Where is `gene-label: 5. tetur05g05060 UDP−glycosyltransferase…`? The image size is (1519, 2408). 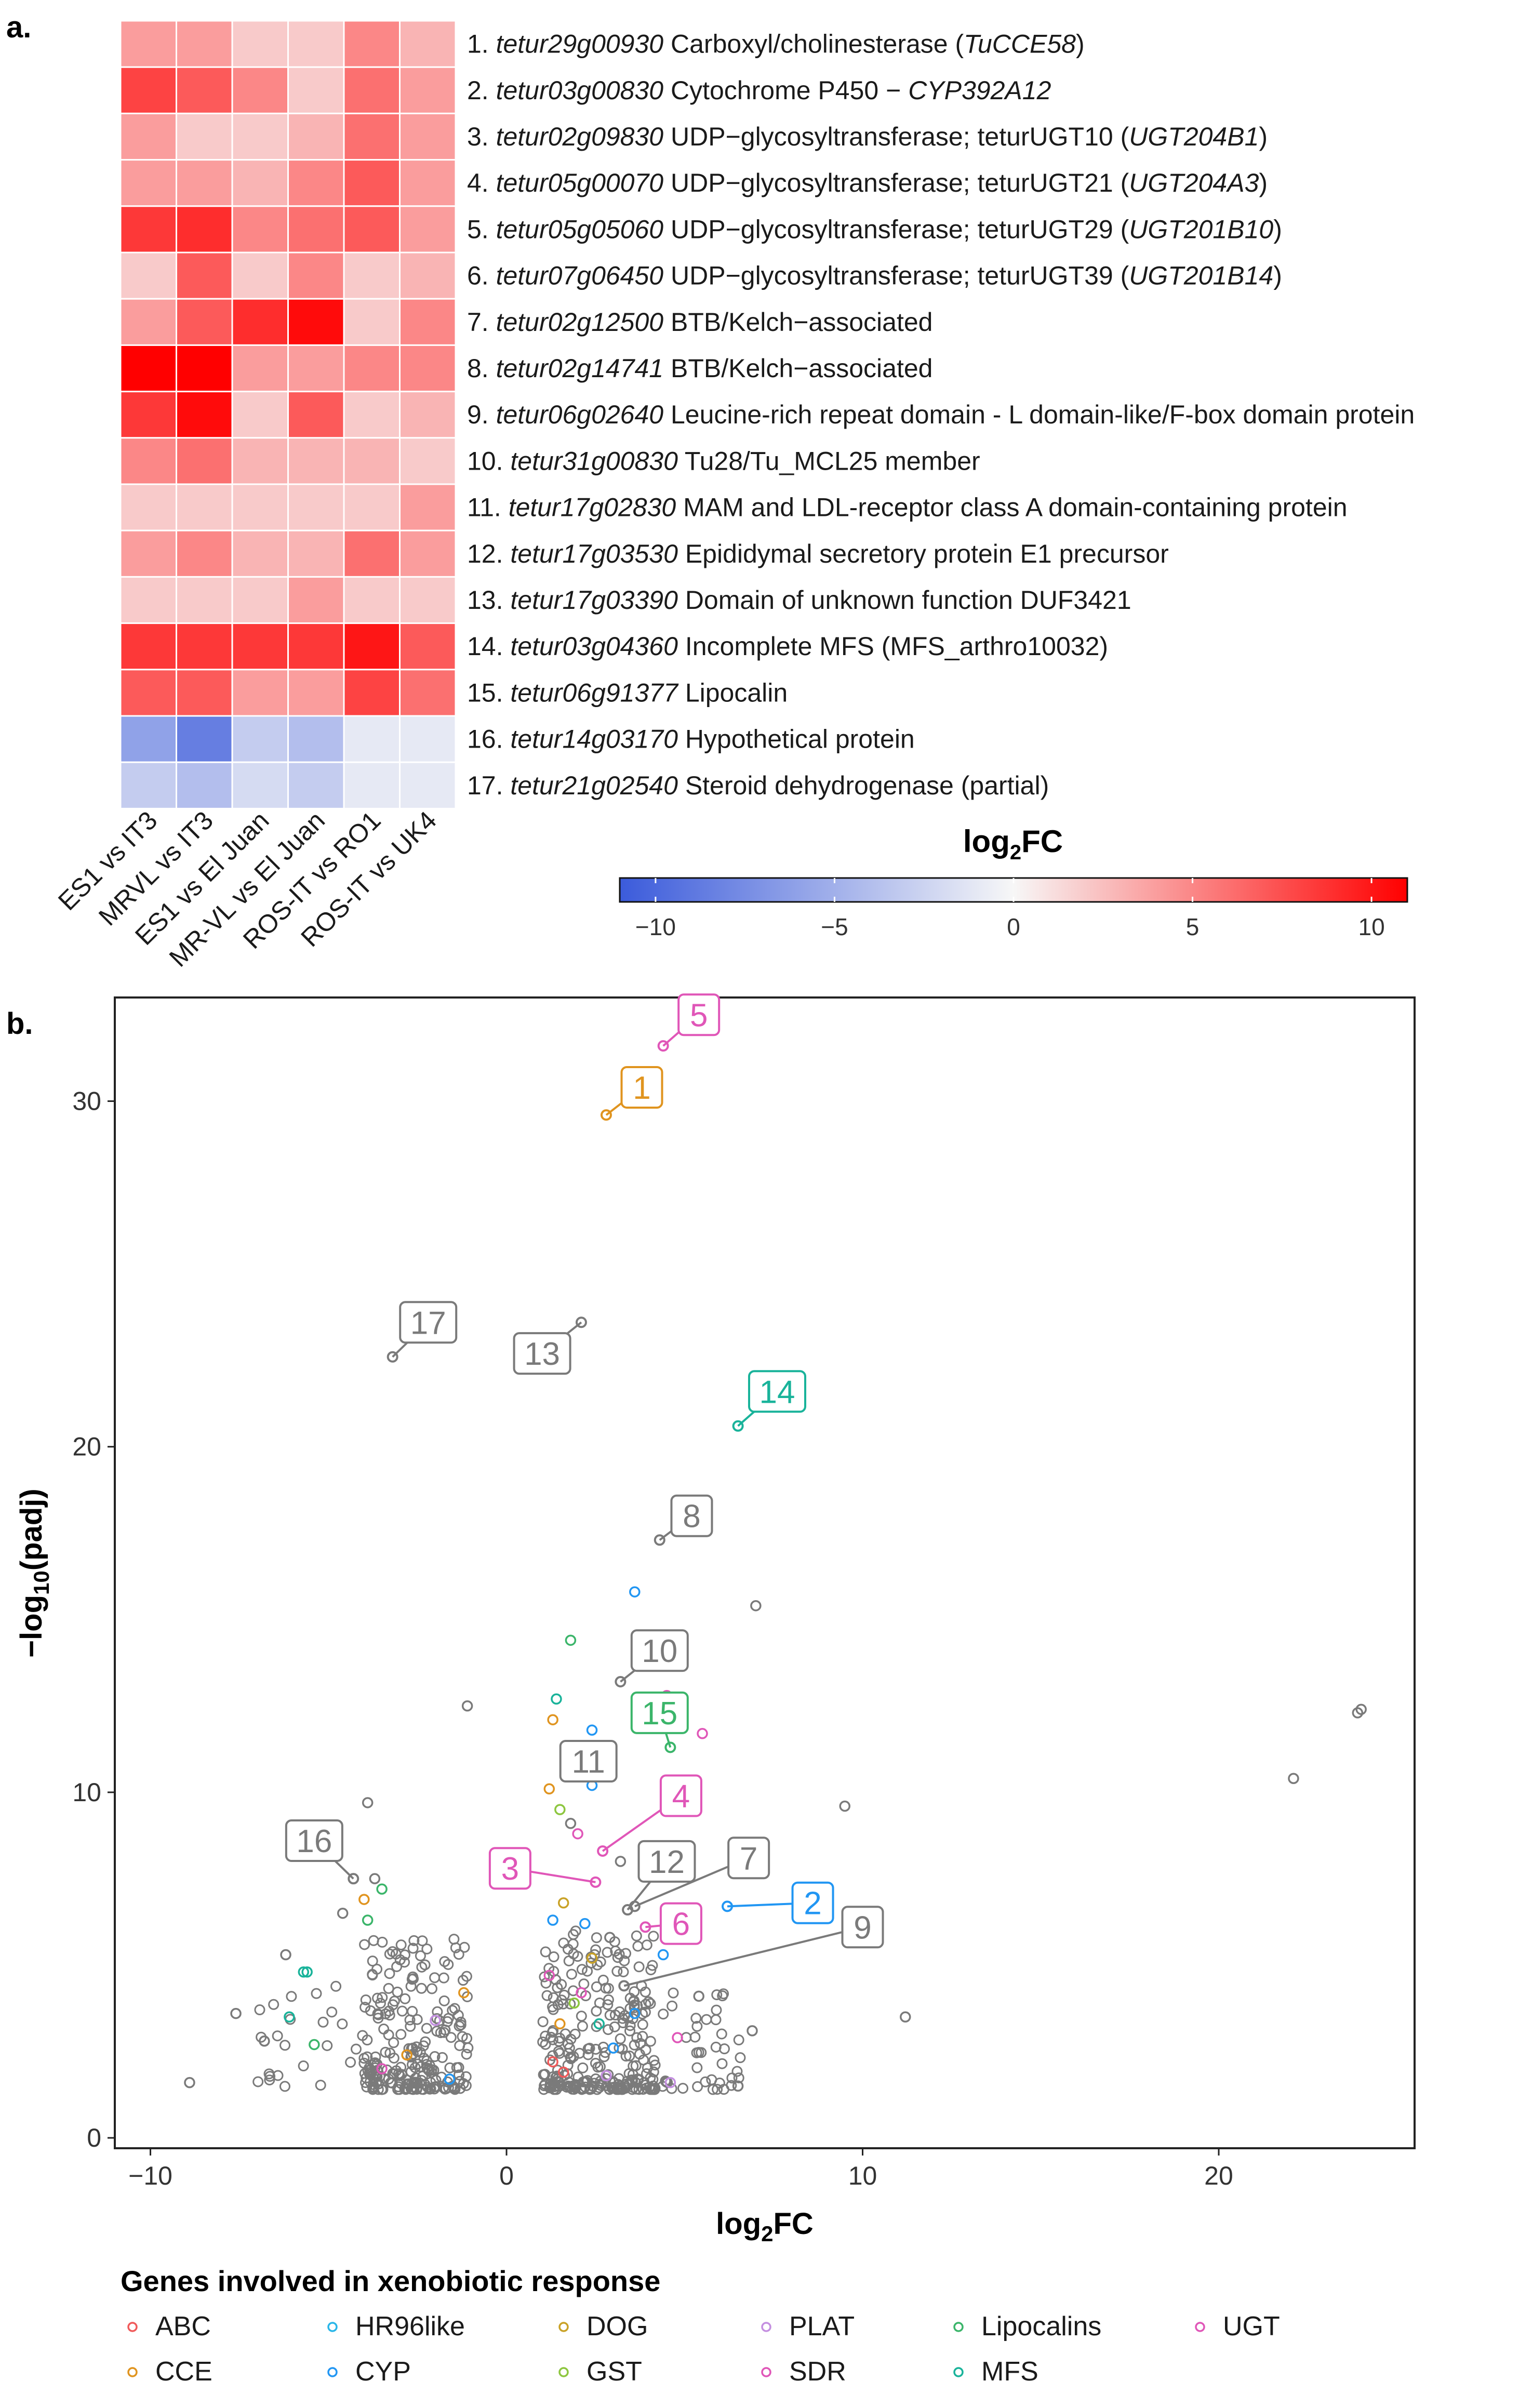 gene-label: 5. tetur05g05060 UDP−glycosyltransferase… is located at coordinates (874, 229).